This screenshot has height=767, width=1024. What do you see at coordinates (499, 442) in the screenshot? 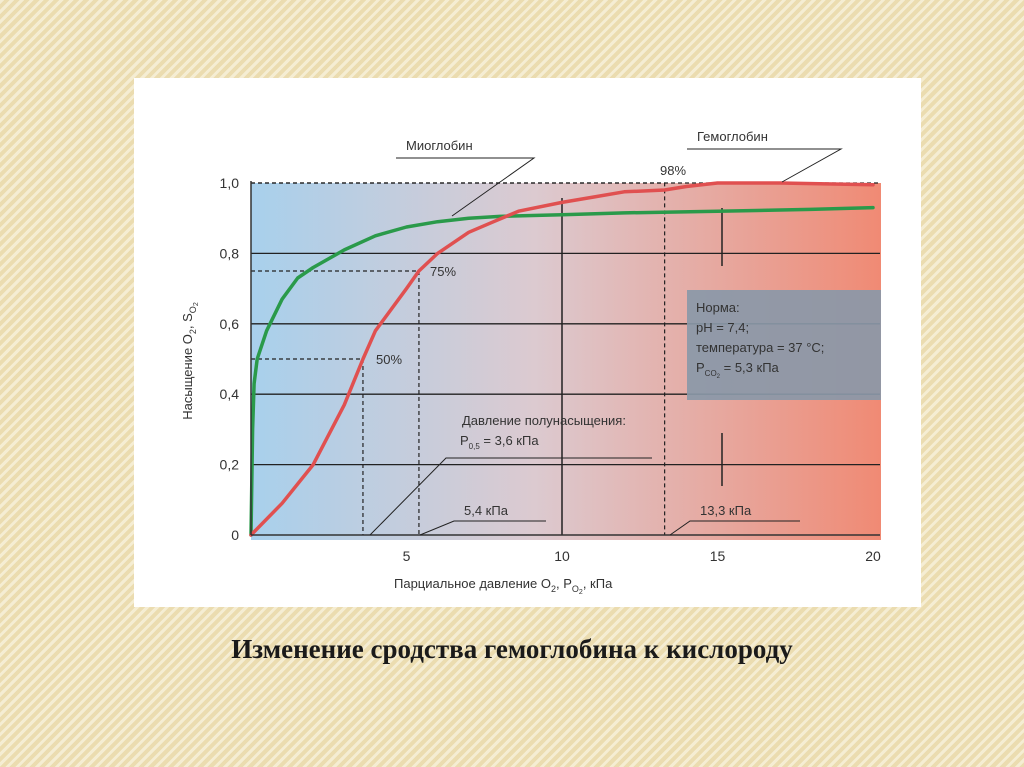
I see `label-half-saturation-value: P0,5 = 3,6 кПа` at bounding box center [499, 442].